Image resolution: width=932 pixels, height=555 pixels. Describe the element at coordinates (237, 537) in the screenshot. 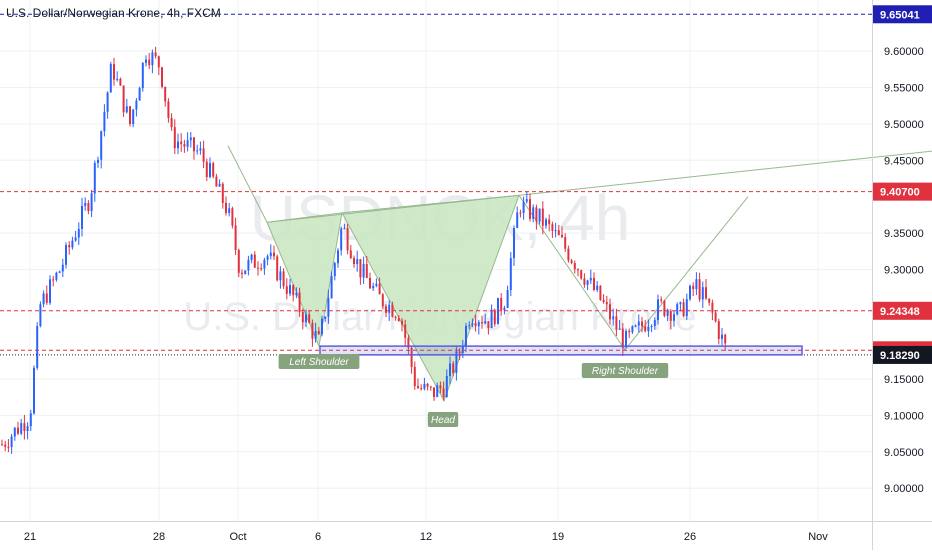

I see `time-tick-label: Oct` at that location.